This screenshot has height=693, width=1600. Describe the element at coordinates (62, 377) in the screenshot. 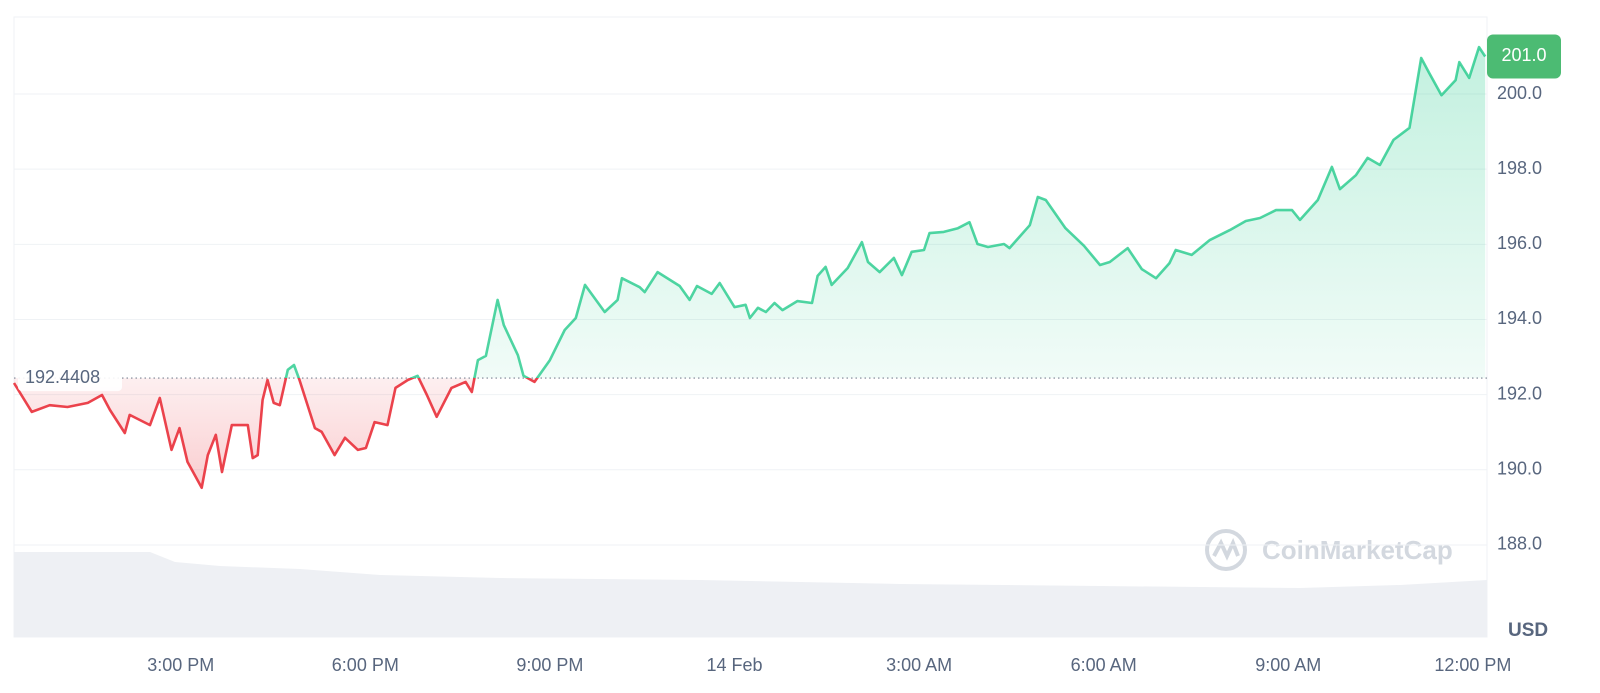

I see `baseline-label: 192.4408` at that location.